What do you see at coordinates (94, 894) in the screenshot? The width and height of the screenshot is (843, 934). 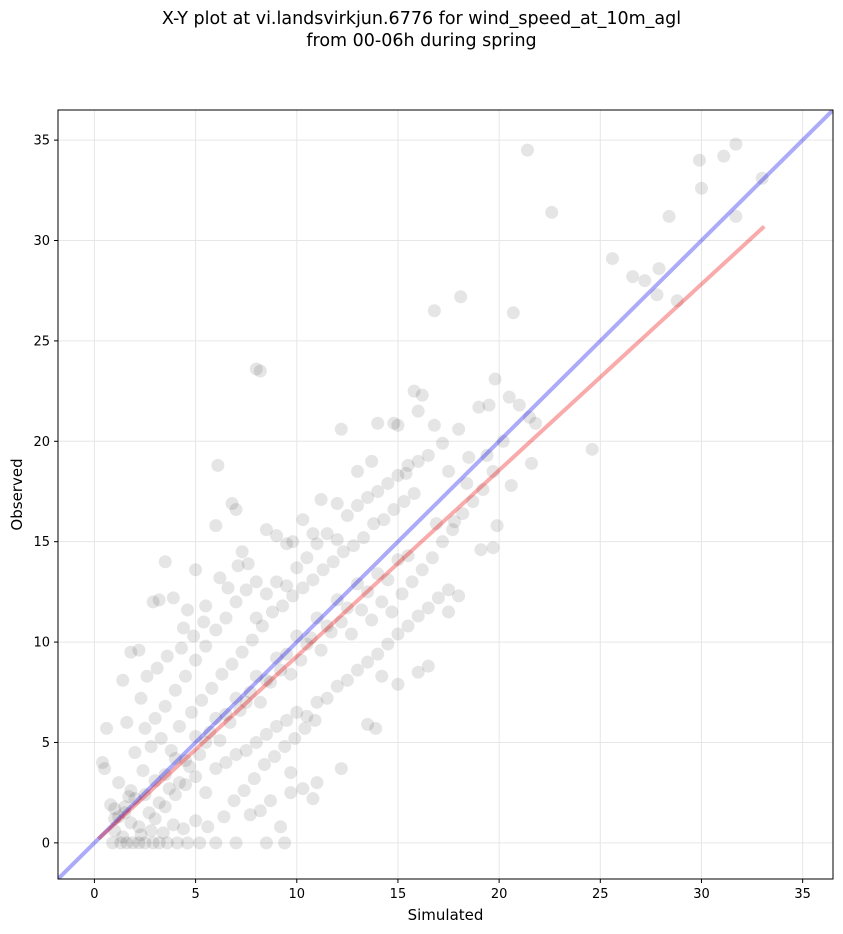 I see `x-tick-label: 0` at bounding box center [94, 894].